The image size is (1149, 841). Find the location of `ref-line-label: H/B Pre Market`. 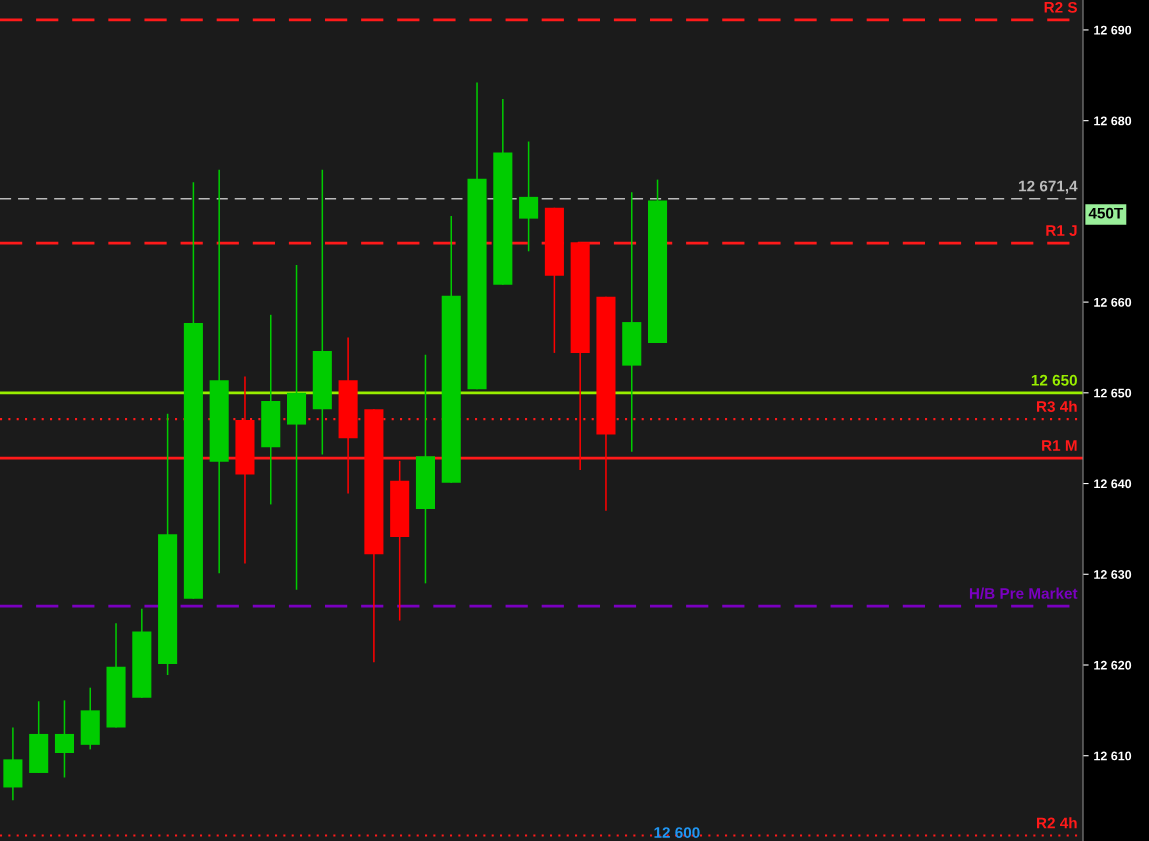

ref-line-label: H/B Pre Market is located at coordinates (1023, 593).